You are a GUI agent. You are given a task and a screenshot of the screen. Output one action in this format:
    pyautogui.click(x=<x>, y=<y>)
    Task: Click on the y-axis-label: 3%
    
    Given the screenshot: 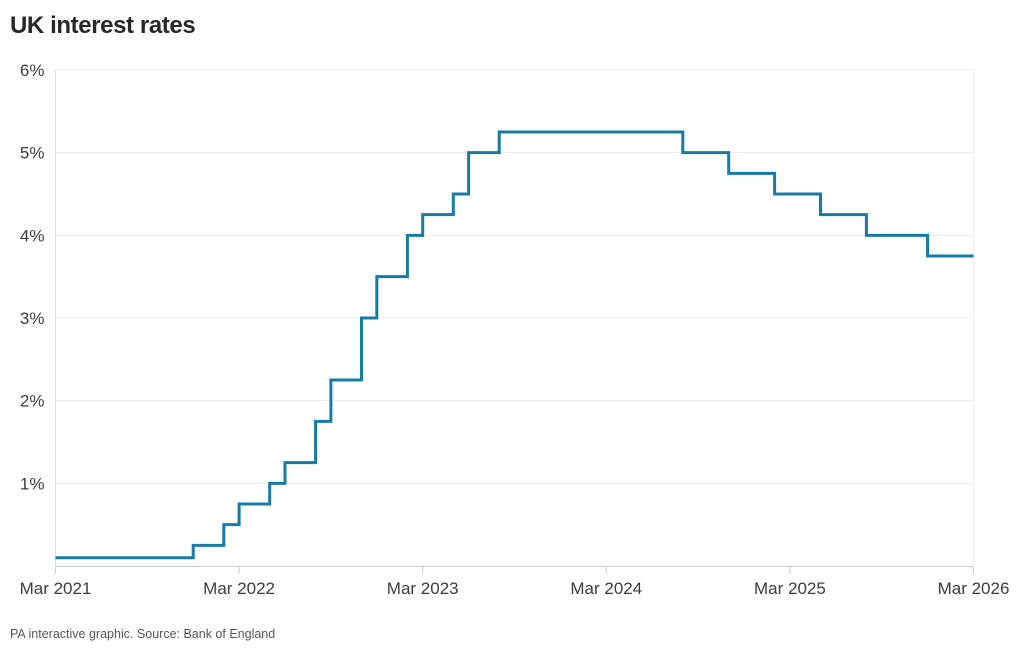 What is the action you would take?
    pyautogui.click(x=32, y=318)
    